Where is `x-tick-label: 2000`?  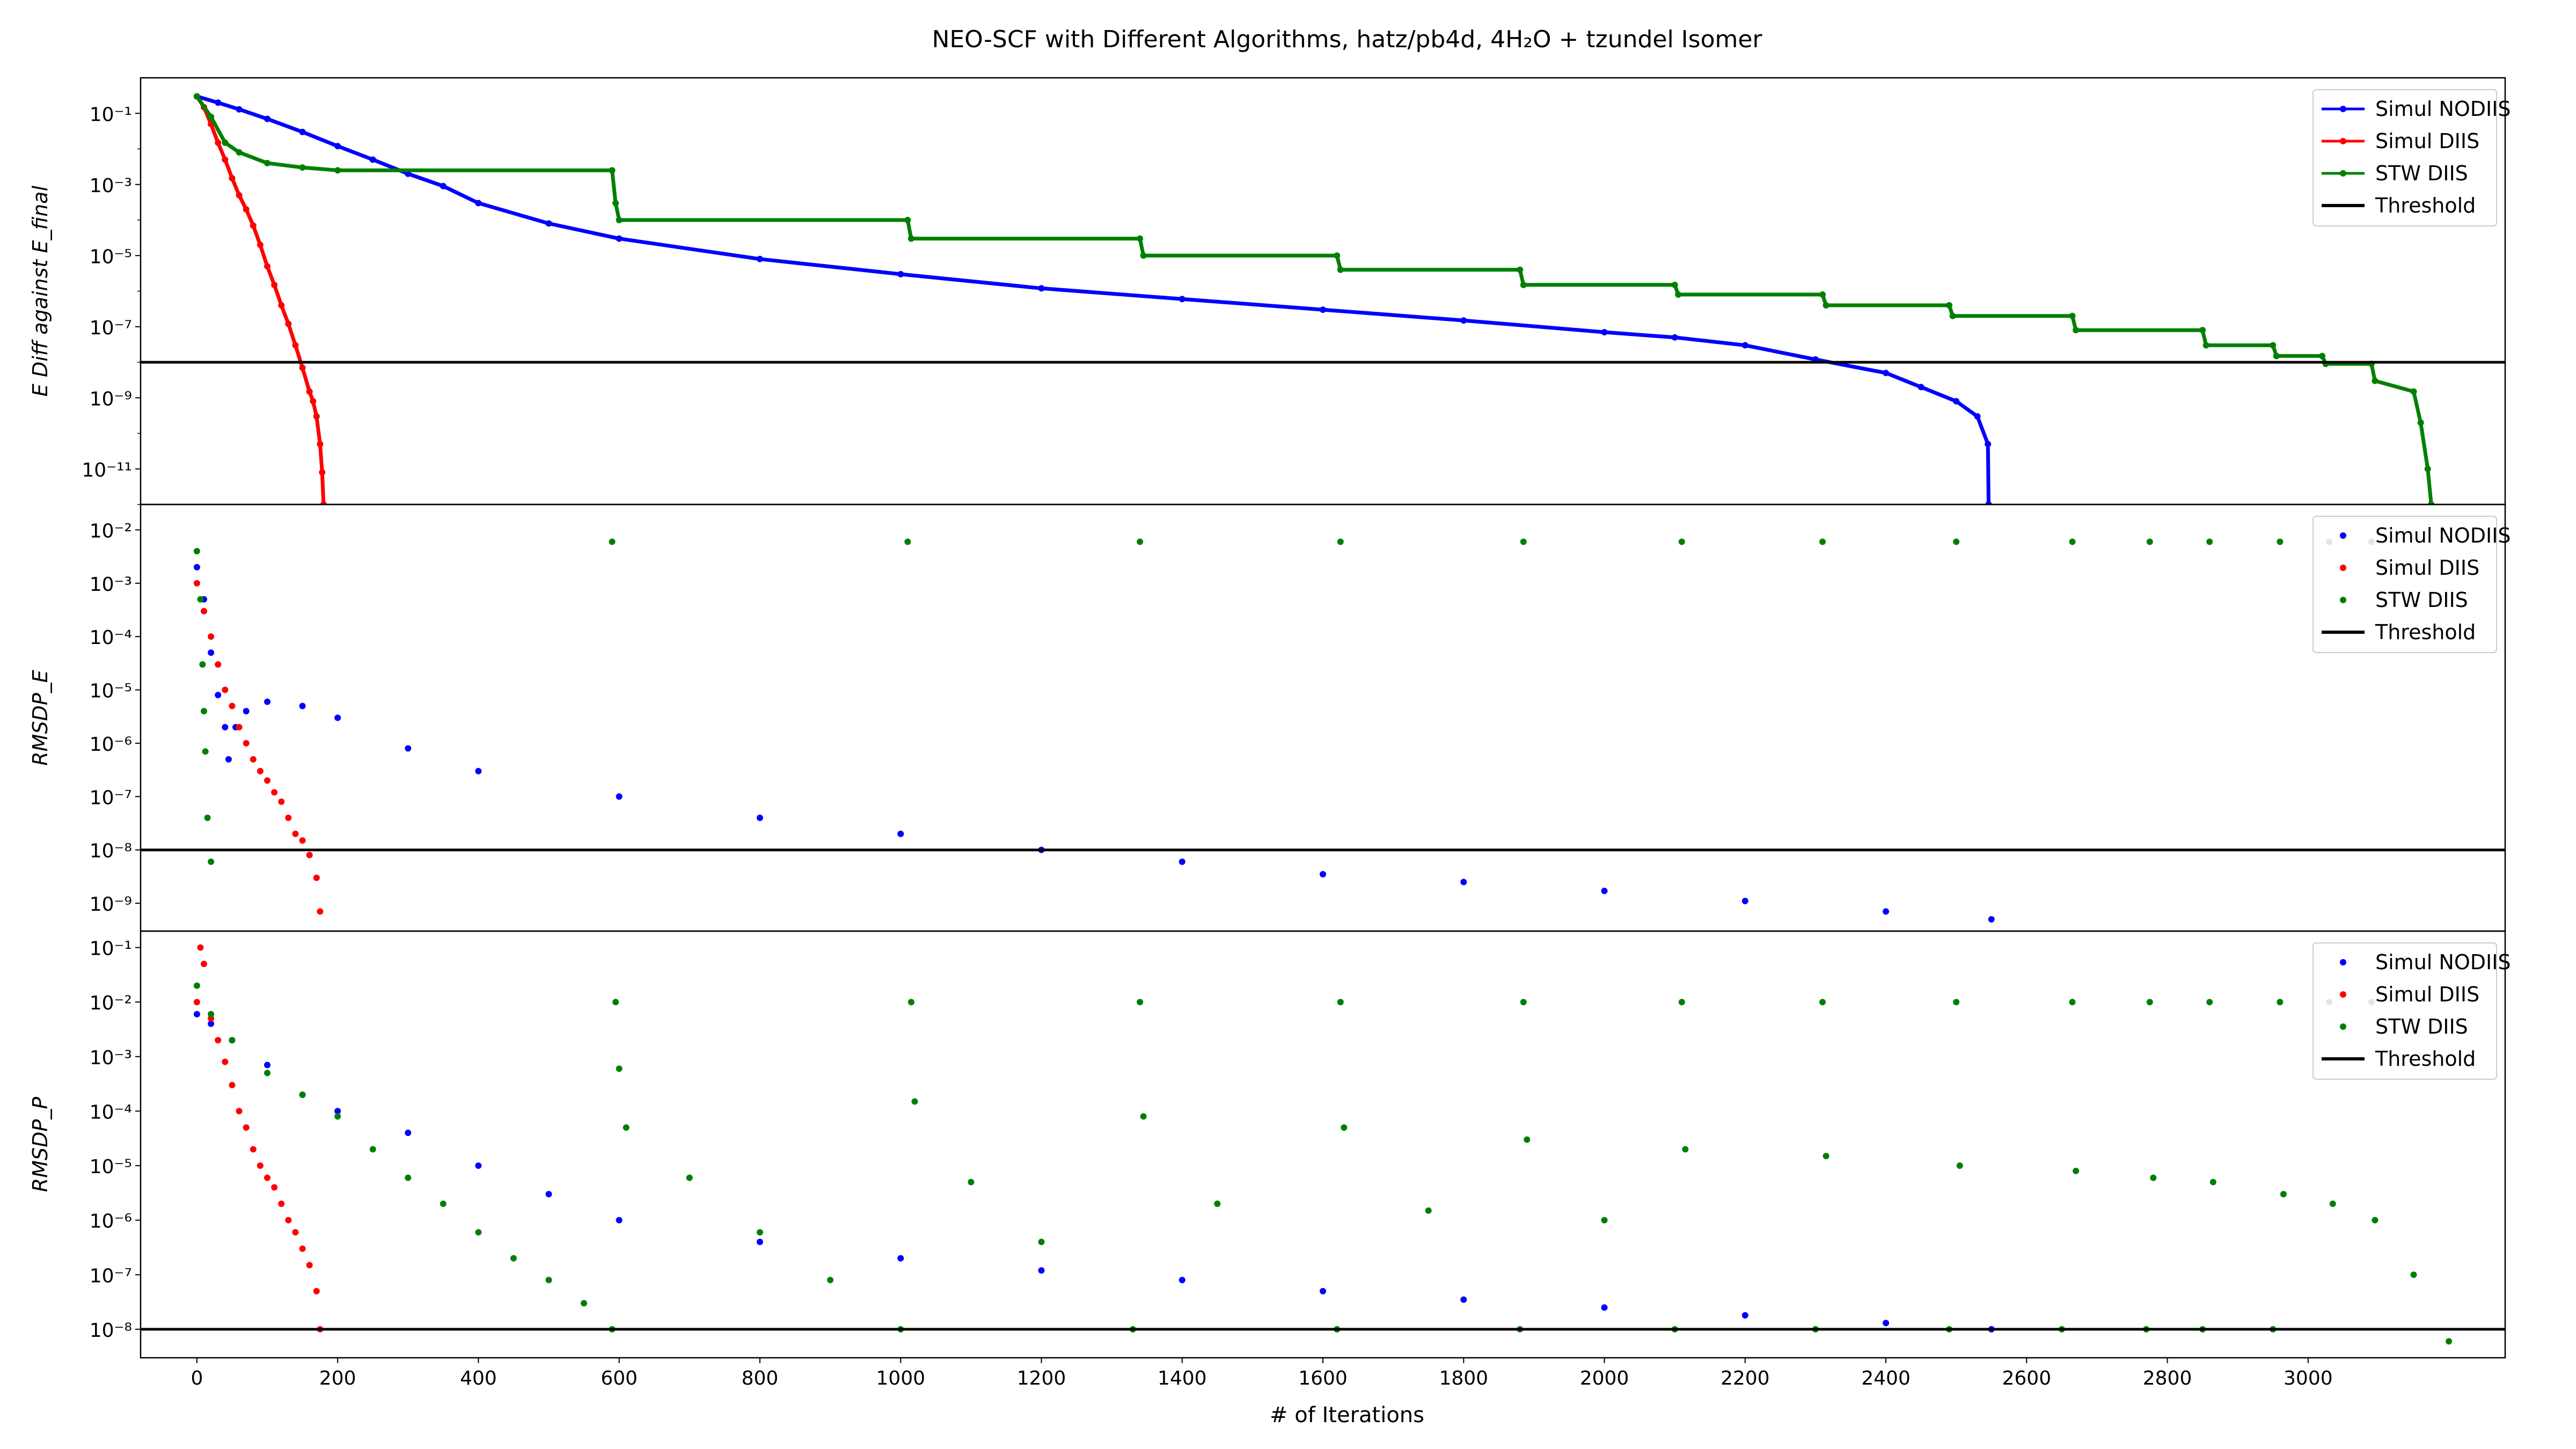 x-tick-label: 2000 is located at coordinates (1604, 1378).